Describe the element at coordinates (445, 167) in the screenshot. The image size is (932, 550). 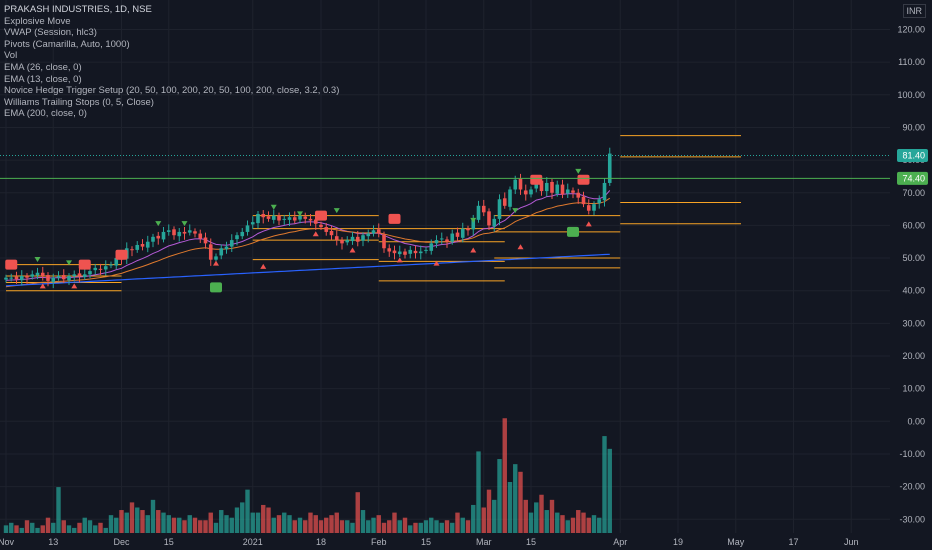
I see `price-levels` at that location.